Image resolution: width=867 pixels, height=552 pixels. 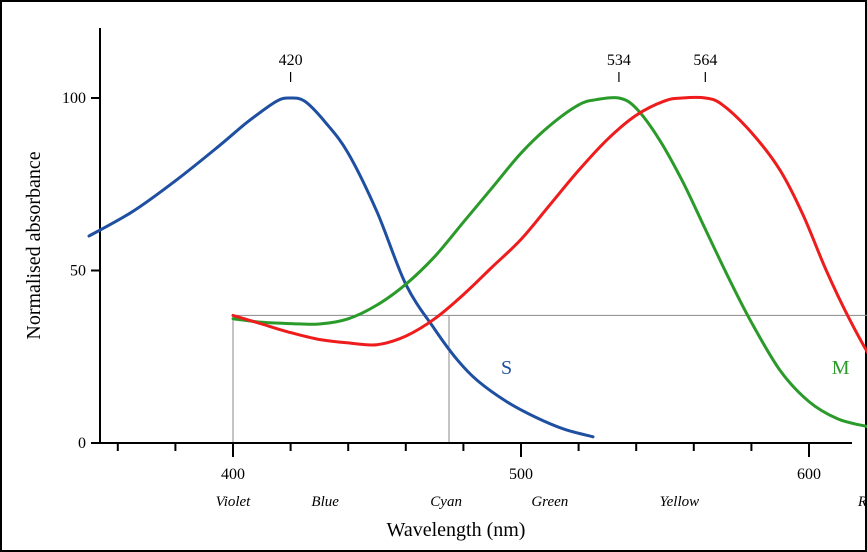 What do you see at coordinates (291, 60) in the screenshot?
I see `peak-label: 420` at bounding box center [291, 60].